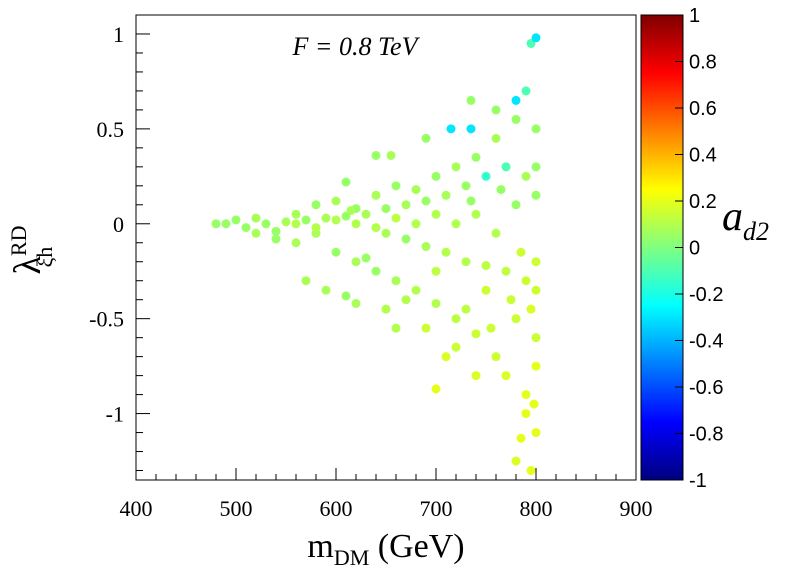  I want to click on colorbar-tick-label: 0.4, so click(703, 156).